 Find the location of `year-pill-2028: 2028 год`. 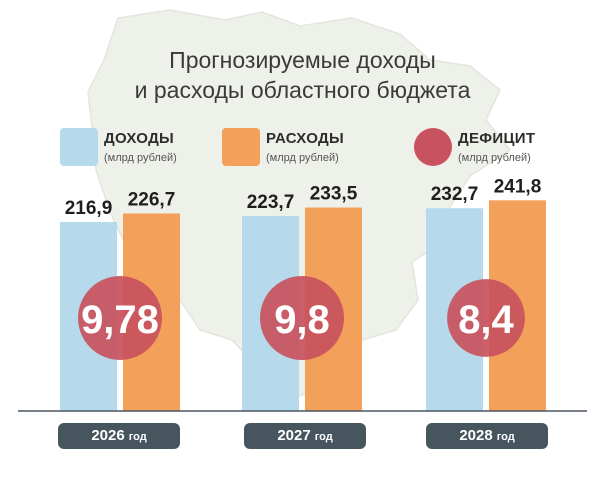

year-pill-2028: 2028 год is located at coordinates (487, 436).